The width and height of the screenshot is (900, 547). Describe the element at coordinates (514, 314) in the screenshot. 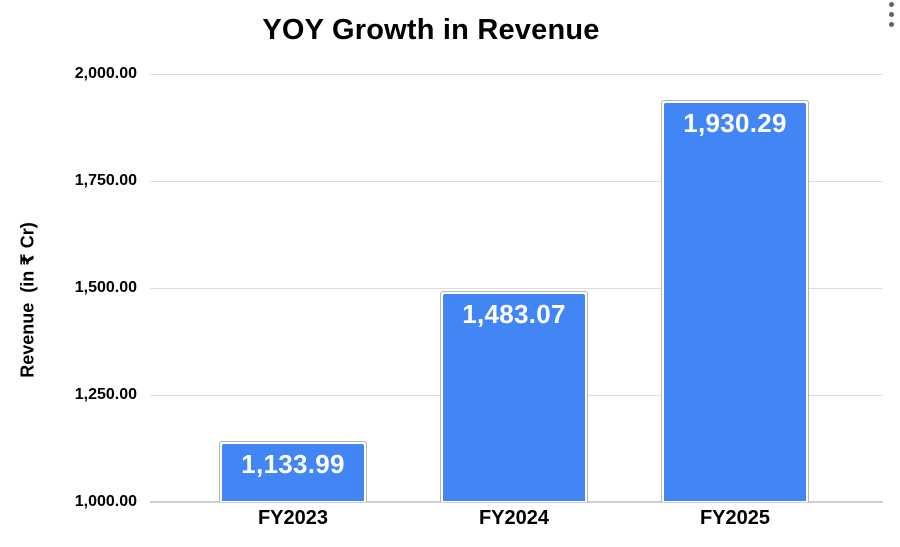

I see `bar-value-label: 1,483.07` at that location.